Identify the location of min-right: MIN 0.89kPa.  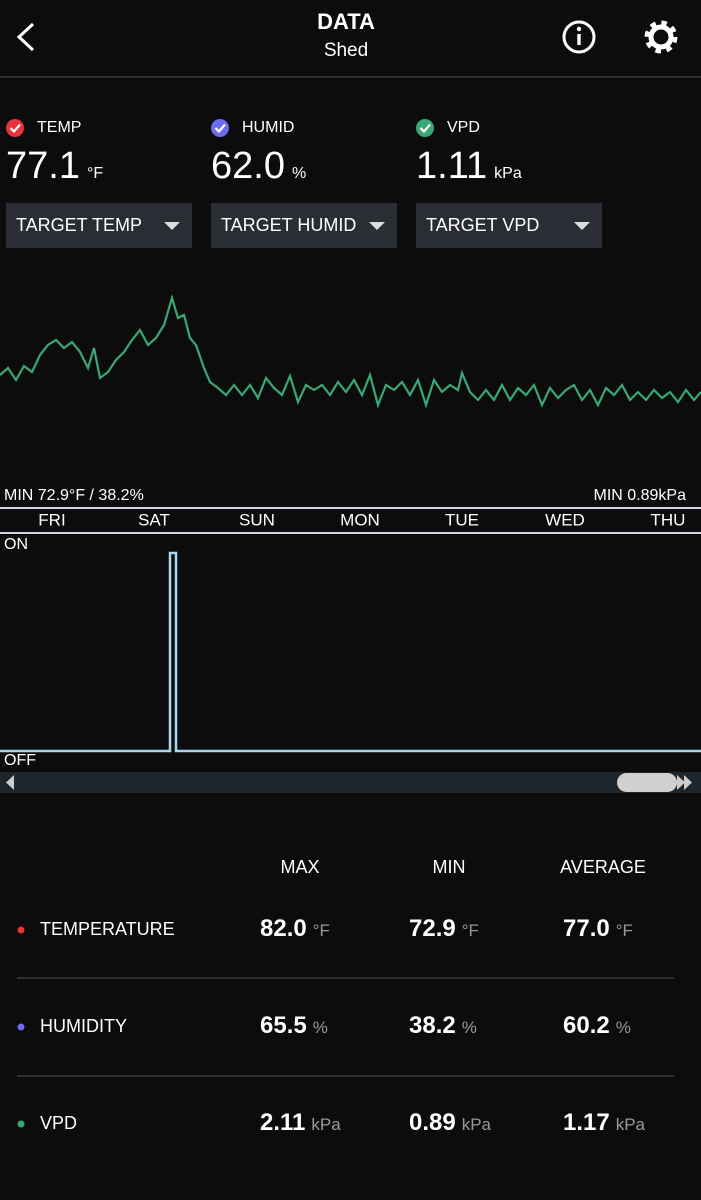
(640, 495).